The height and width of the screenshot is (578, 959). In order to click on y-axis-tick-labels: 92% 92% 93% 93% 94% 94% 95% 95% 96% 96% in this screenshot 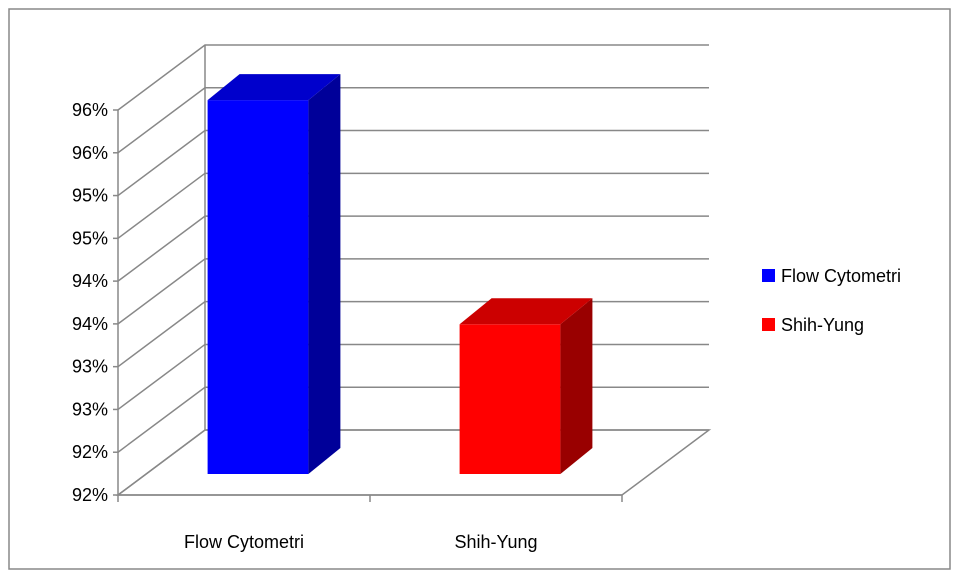, I will do `click(90, 302)`.